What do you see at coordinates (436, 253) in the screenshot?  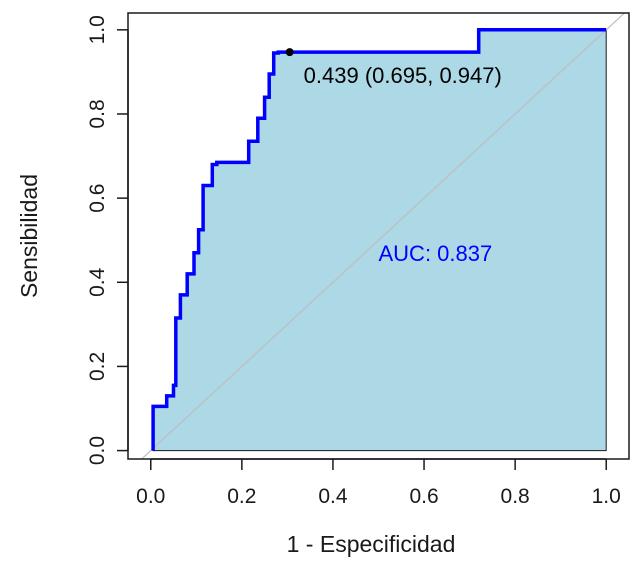 I see `auc-label: AUC: 0.837` at bounding box center [436, 253].